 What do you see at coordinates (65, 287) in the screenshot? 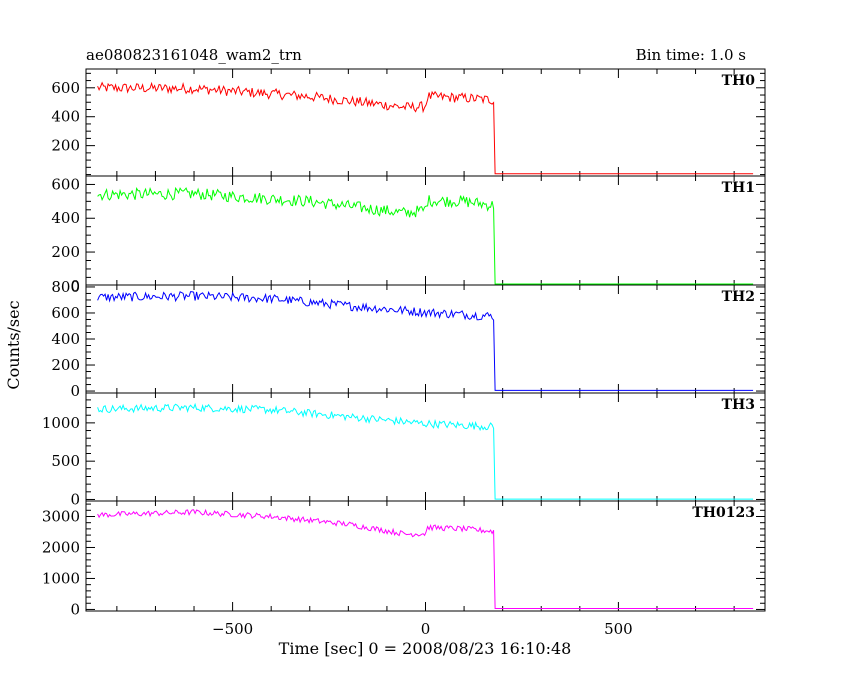
I see `y-tick-label: 800` at bounding box center [65, 287].